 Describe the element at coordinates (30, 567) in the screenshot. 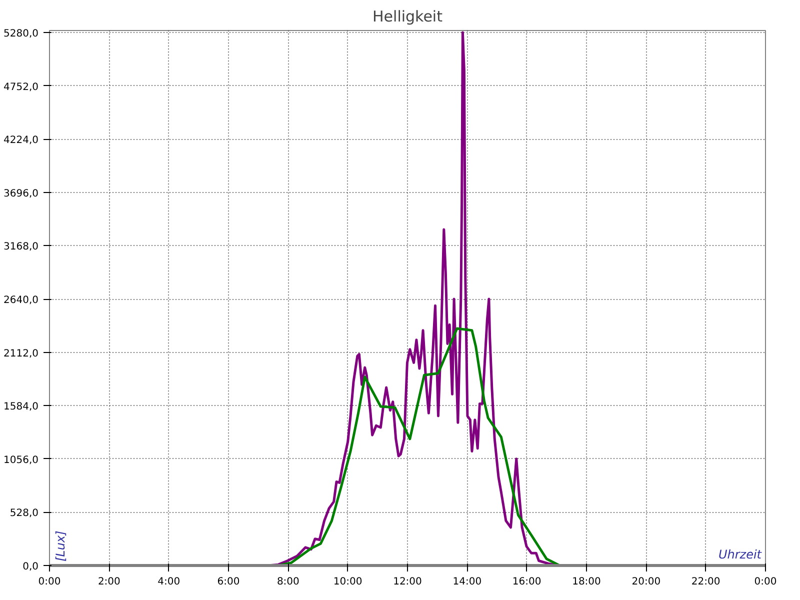

I see `y-tick-label: 0,0` at that location.